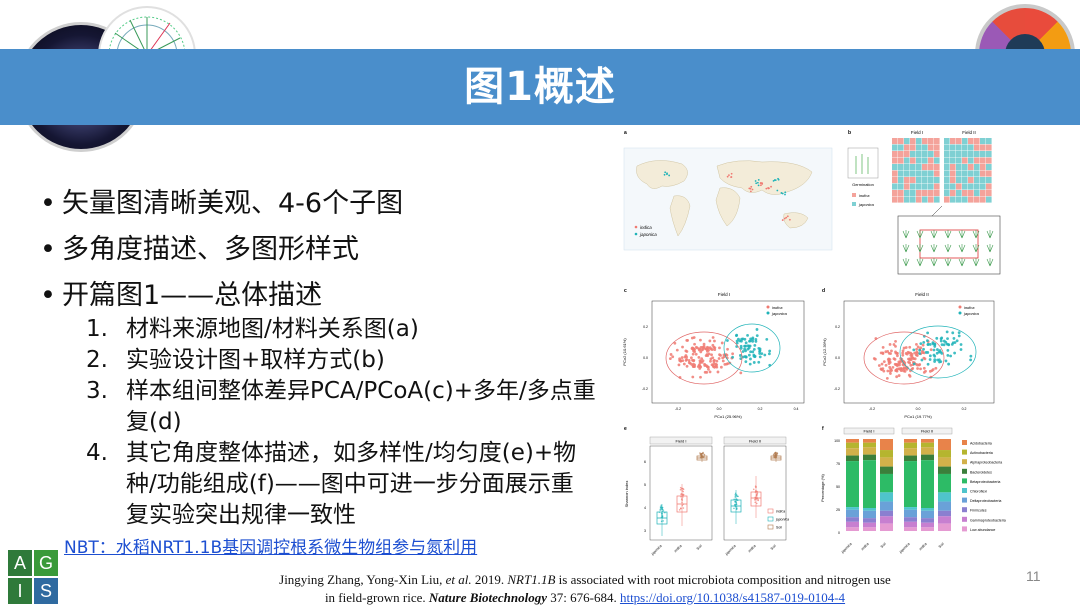 The width and height of the screenshot is (1080, 608). What do you see at coordinates (1033, 576) in the screenshot?
I see `page-number: 11` at bounding box center [1033, 576].